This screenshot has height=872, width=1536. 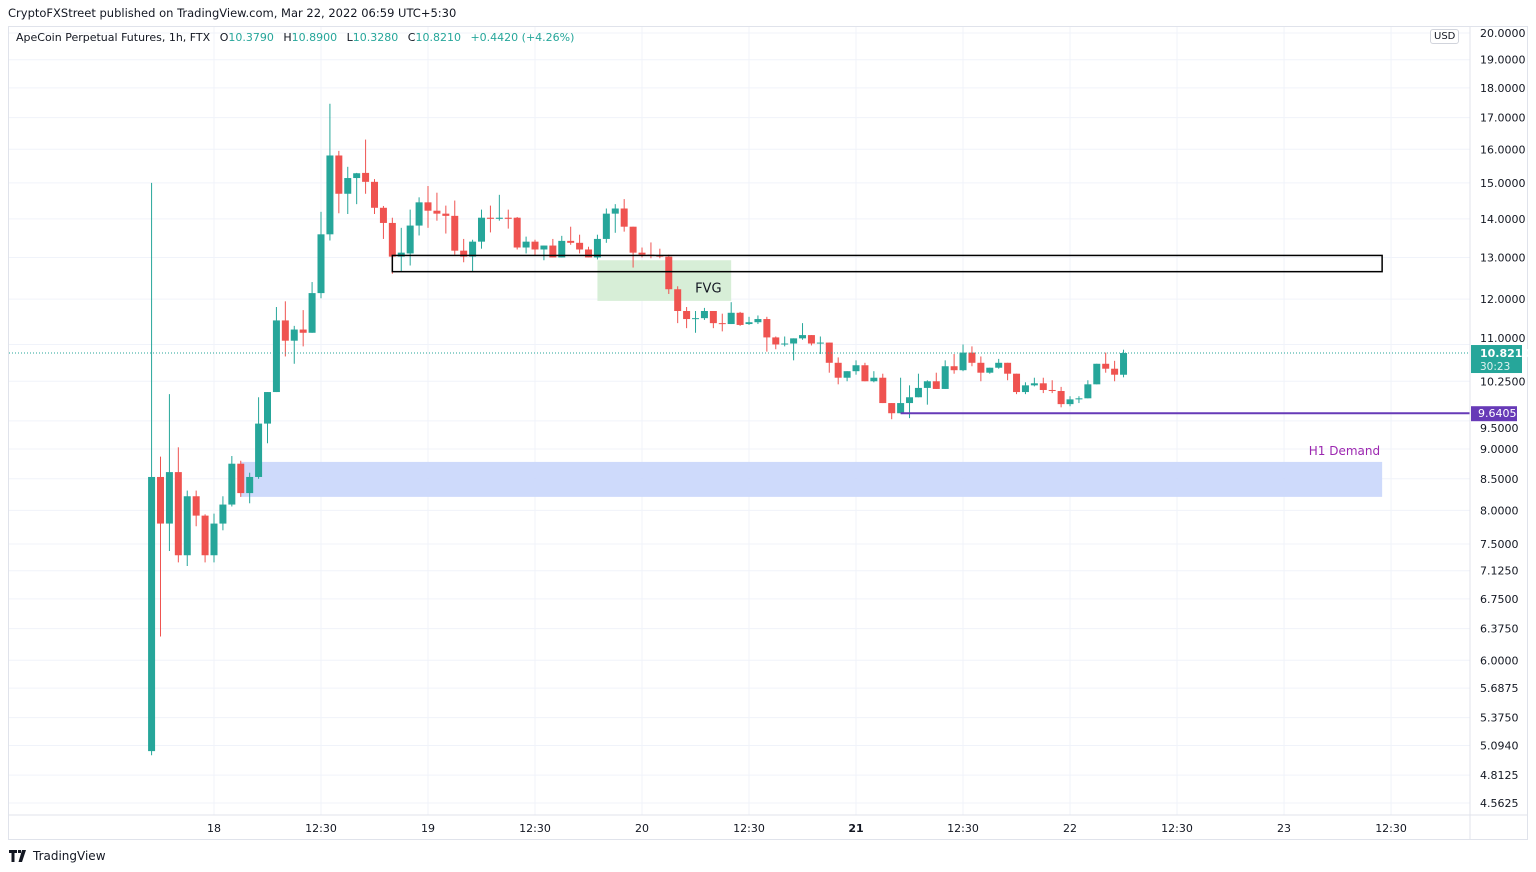 I want to click on candle-countdown: 30:23, so click(x=1495, y=367).